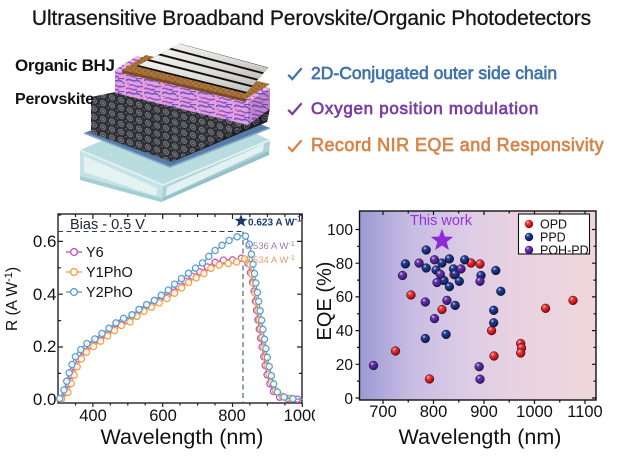  Describe the element at coordinates (345, 331) in the screenshot. I see `svg-text: 40` at that location.